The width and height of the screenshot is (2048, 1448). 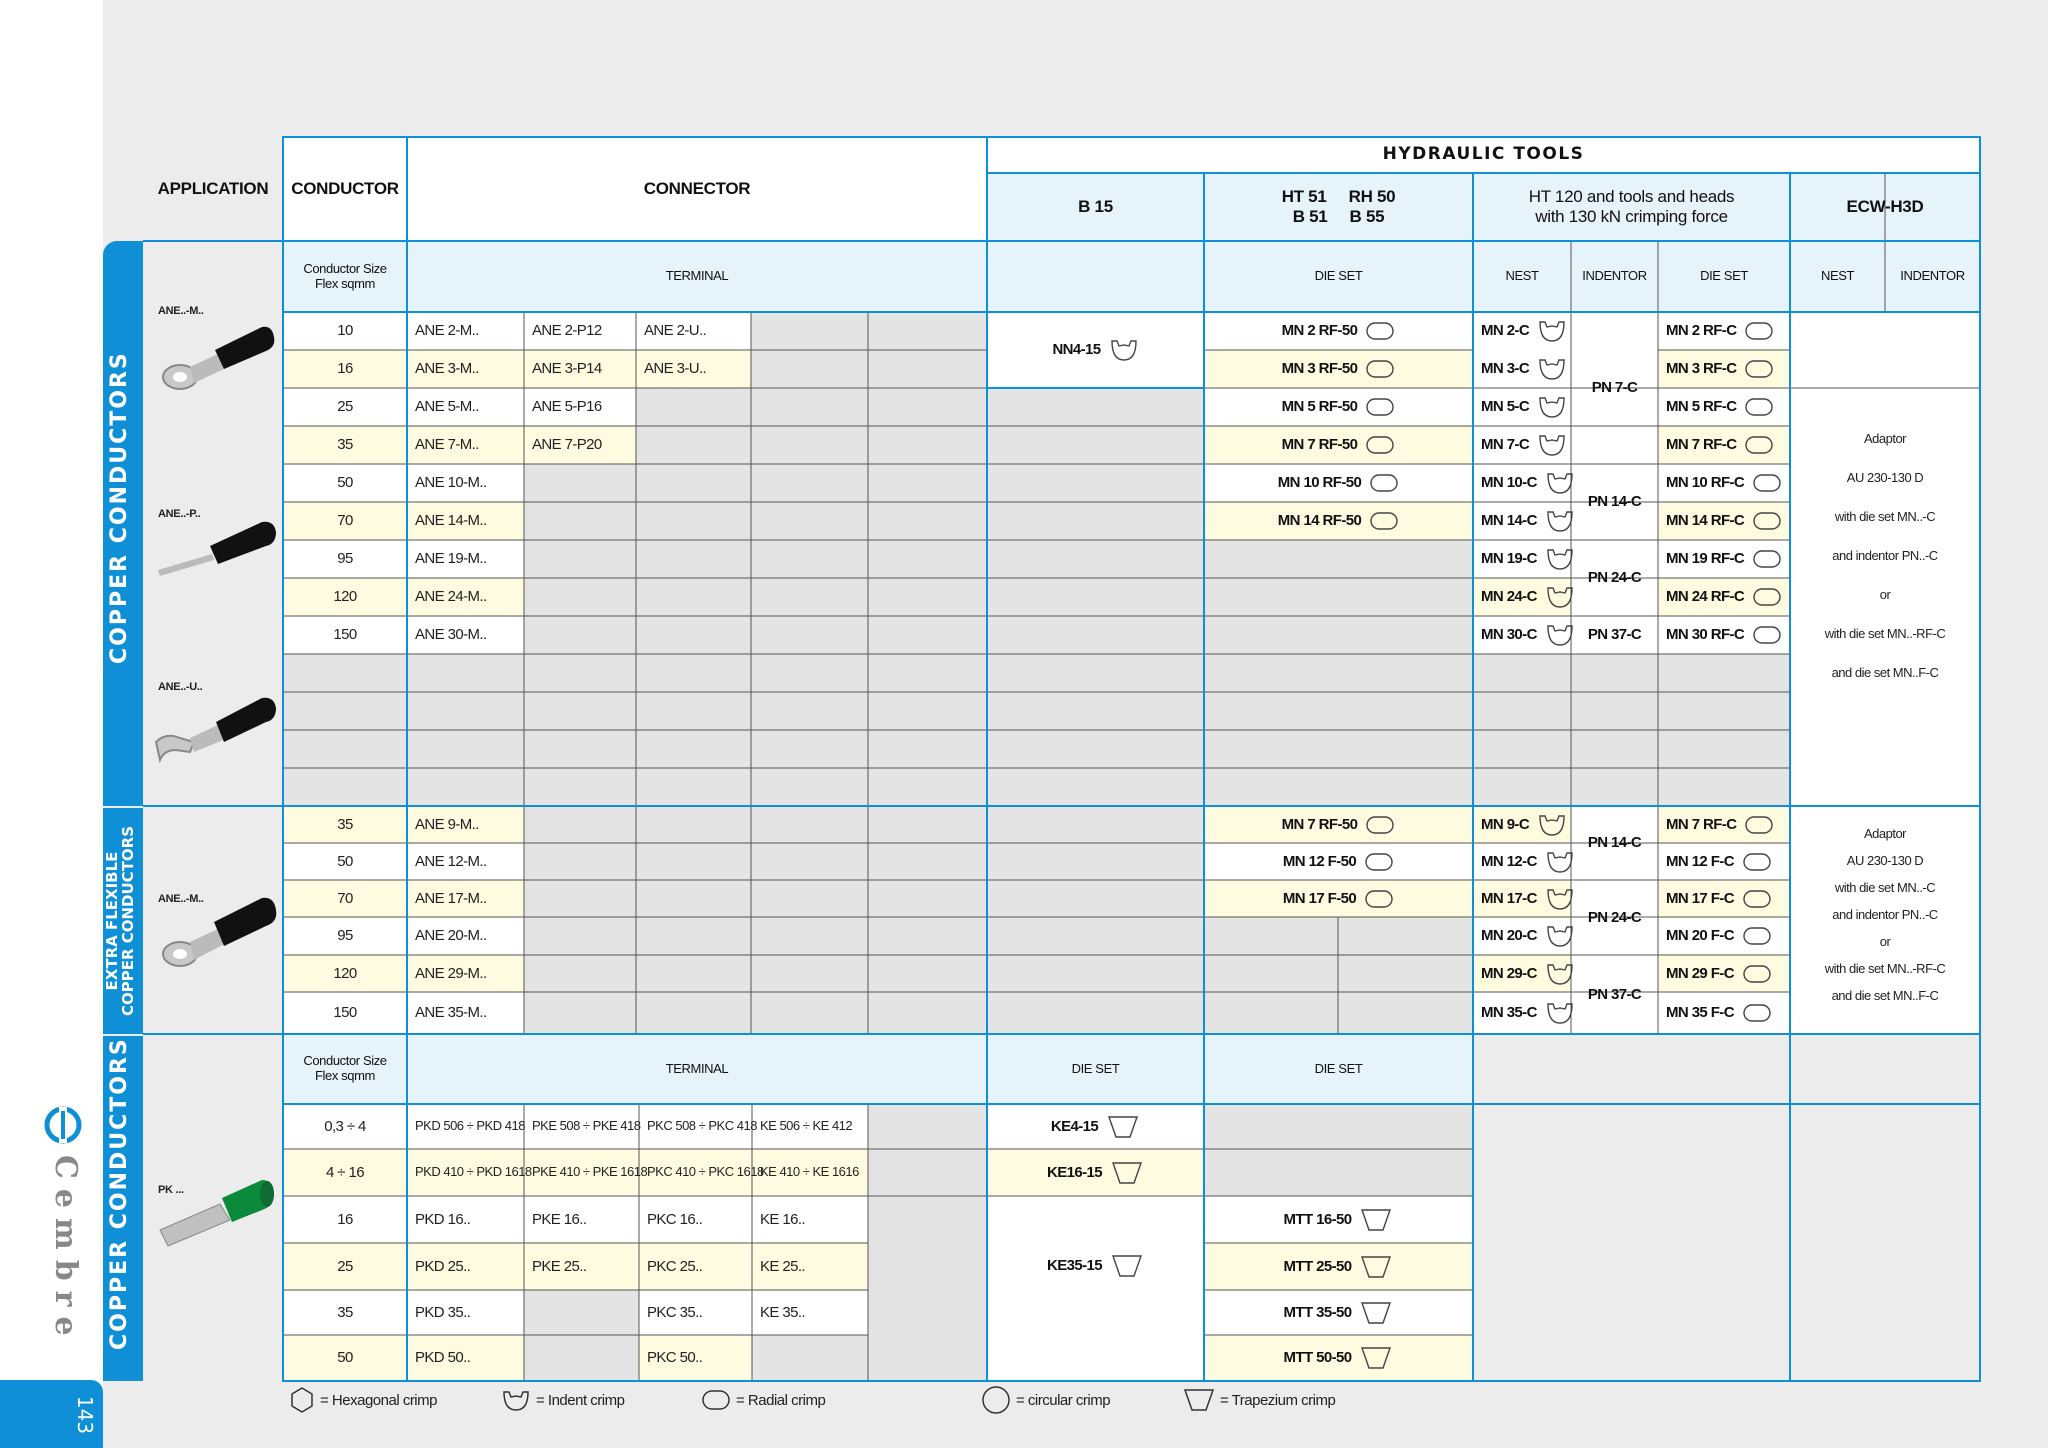 What do you see at coordinates (345, 331) in the screenshot?
I see `s1-size-0: 10` at bounding box center [345, 331].